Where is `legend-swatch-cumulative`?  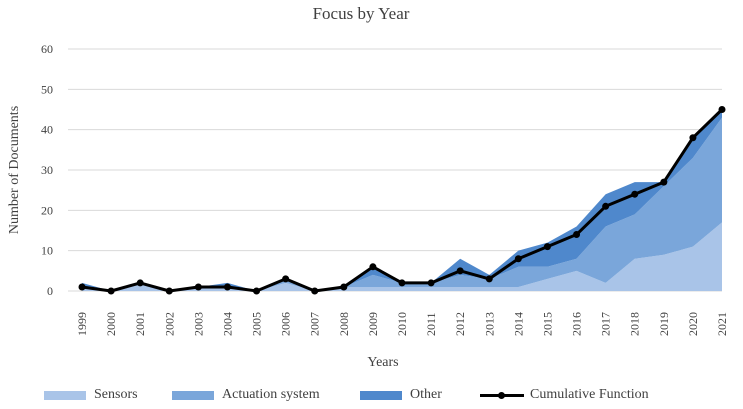 legend-swatch-cumulative is located at coordinates (502, 395).